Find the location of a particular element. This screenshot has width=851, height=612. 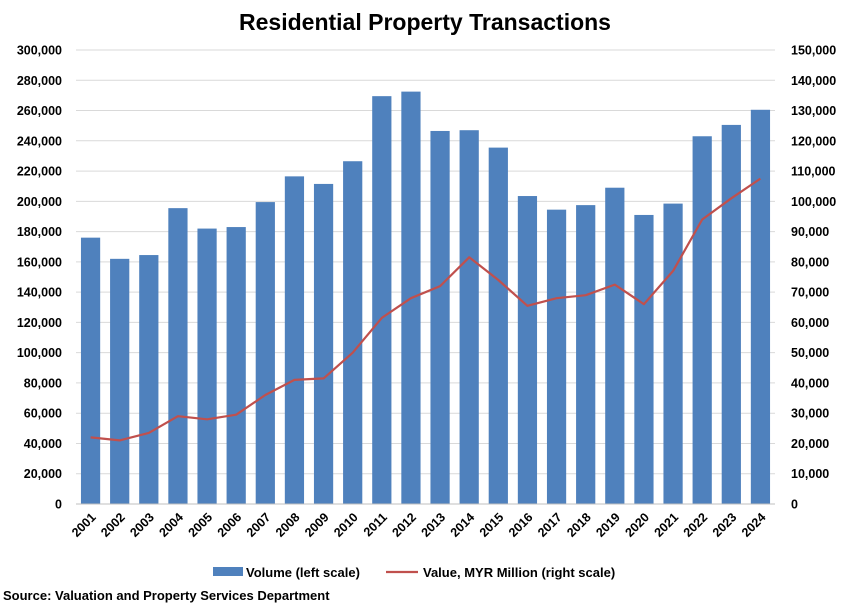

y-right-tick-label: 130,000 is located at coordinates (813, 111).